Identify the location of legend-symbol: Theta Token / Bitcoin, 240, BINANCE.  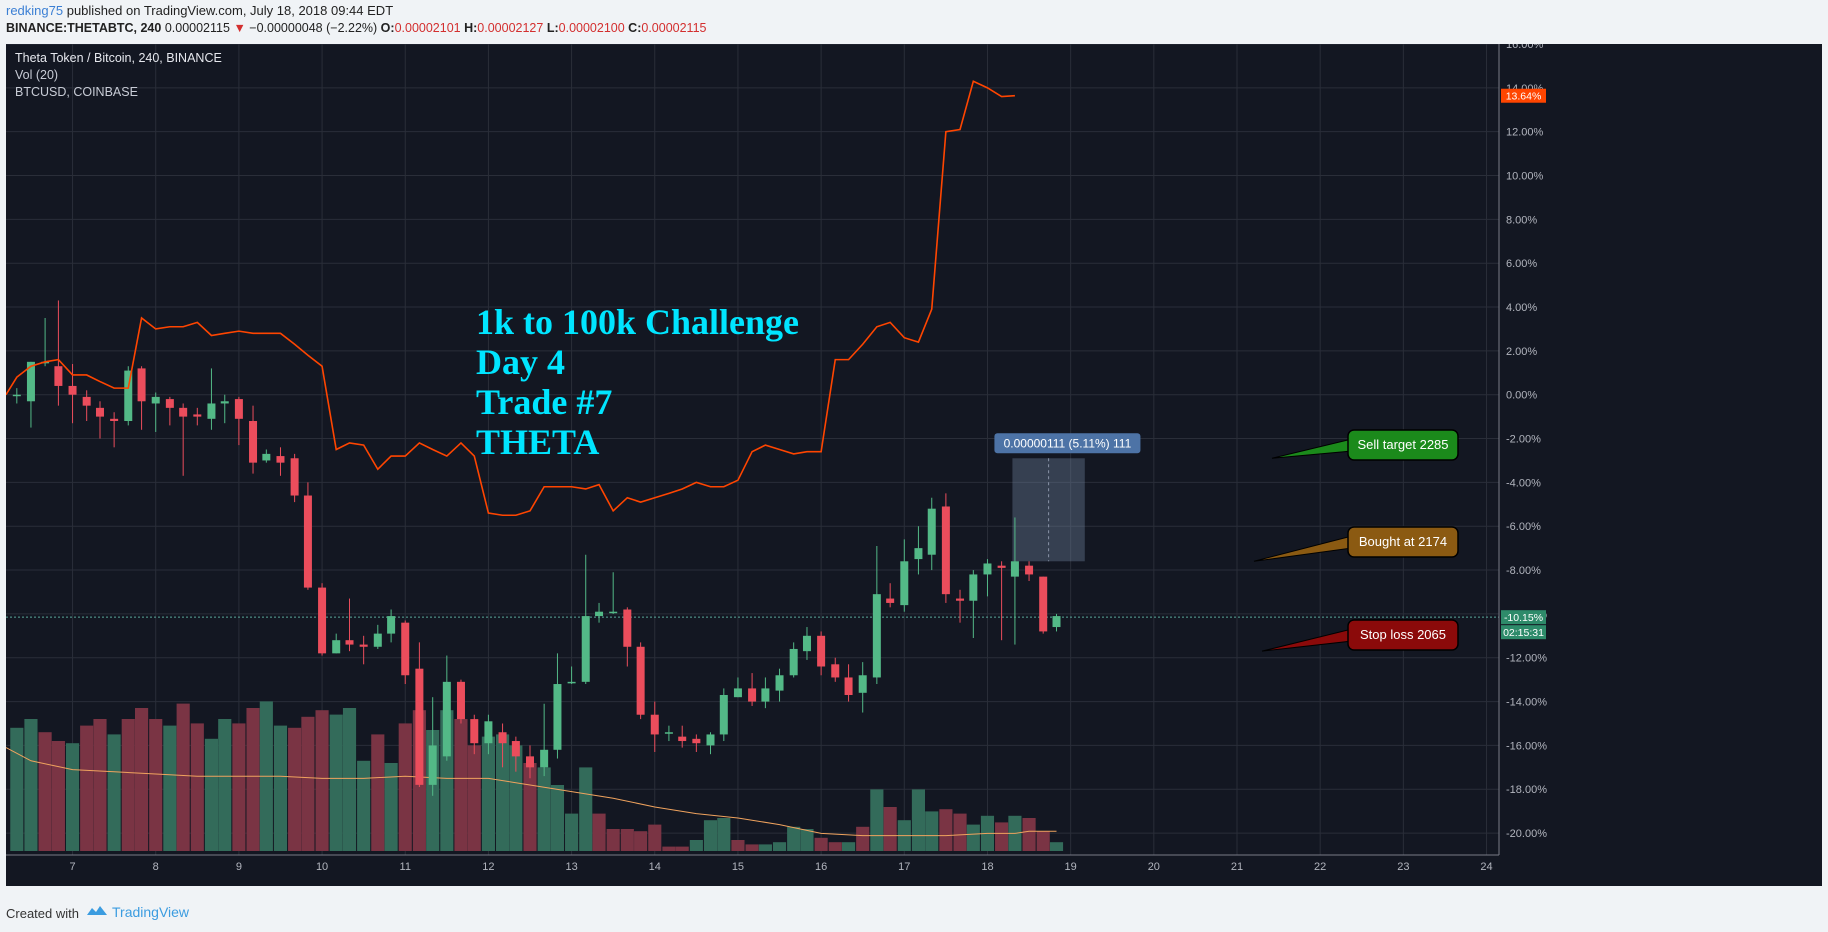
(118, 58).